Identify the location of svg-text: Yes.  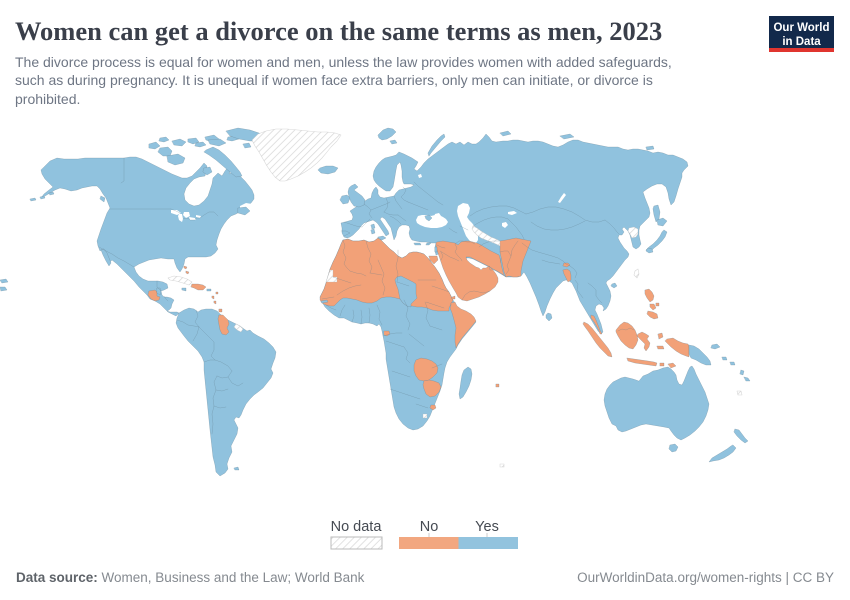
(487, 527).